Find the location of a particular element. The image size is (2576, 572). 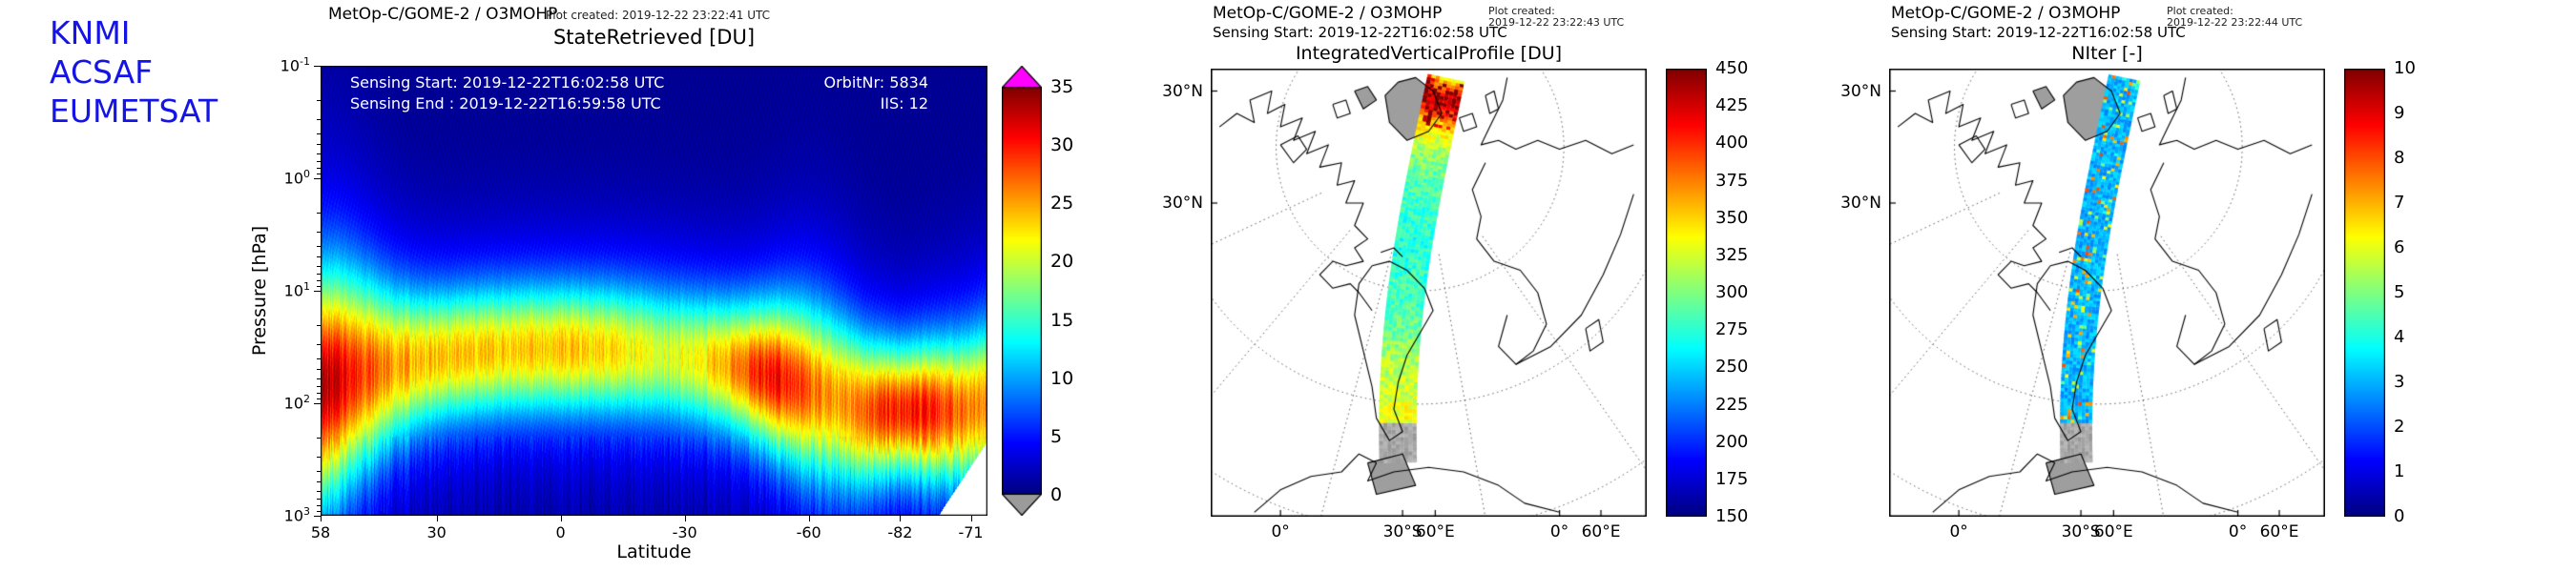

colorbar-tick-label: 250 is located at coordinates (1732, 368).